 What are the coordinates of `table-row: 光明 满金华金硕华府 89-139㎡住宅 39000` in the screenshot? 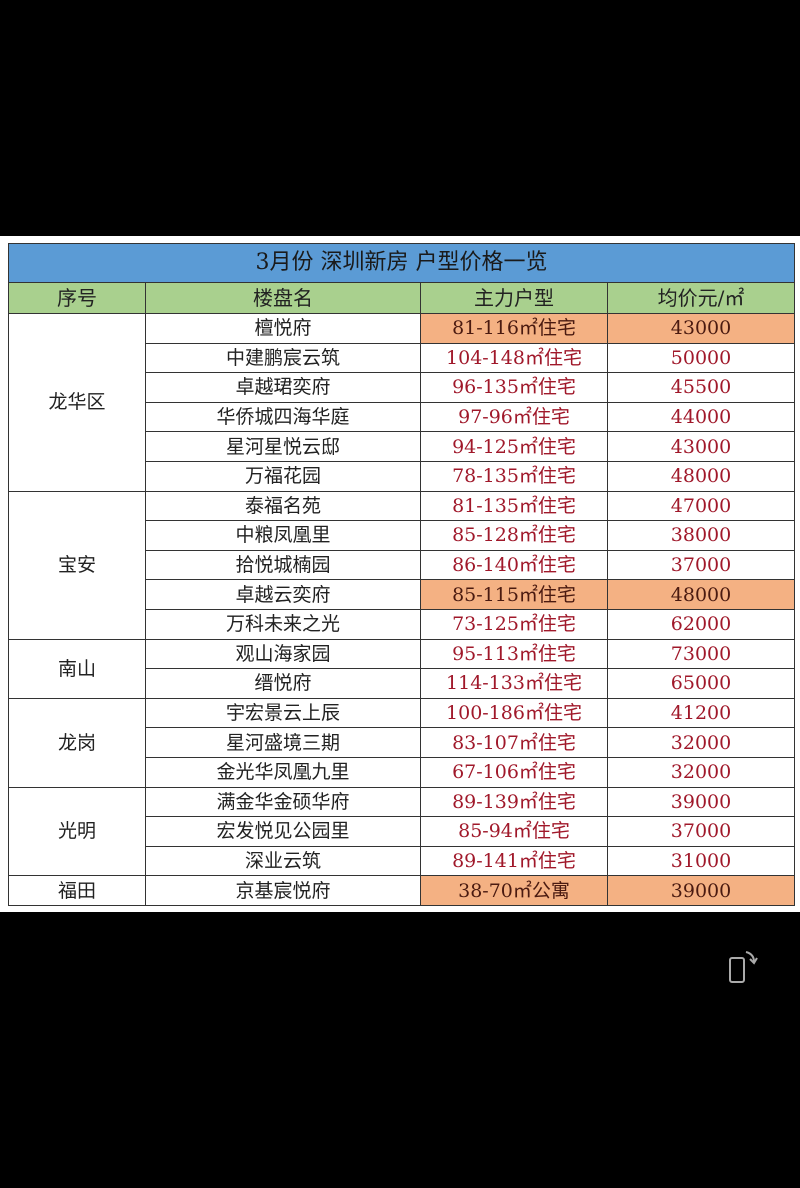 It's located at (402, 831).